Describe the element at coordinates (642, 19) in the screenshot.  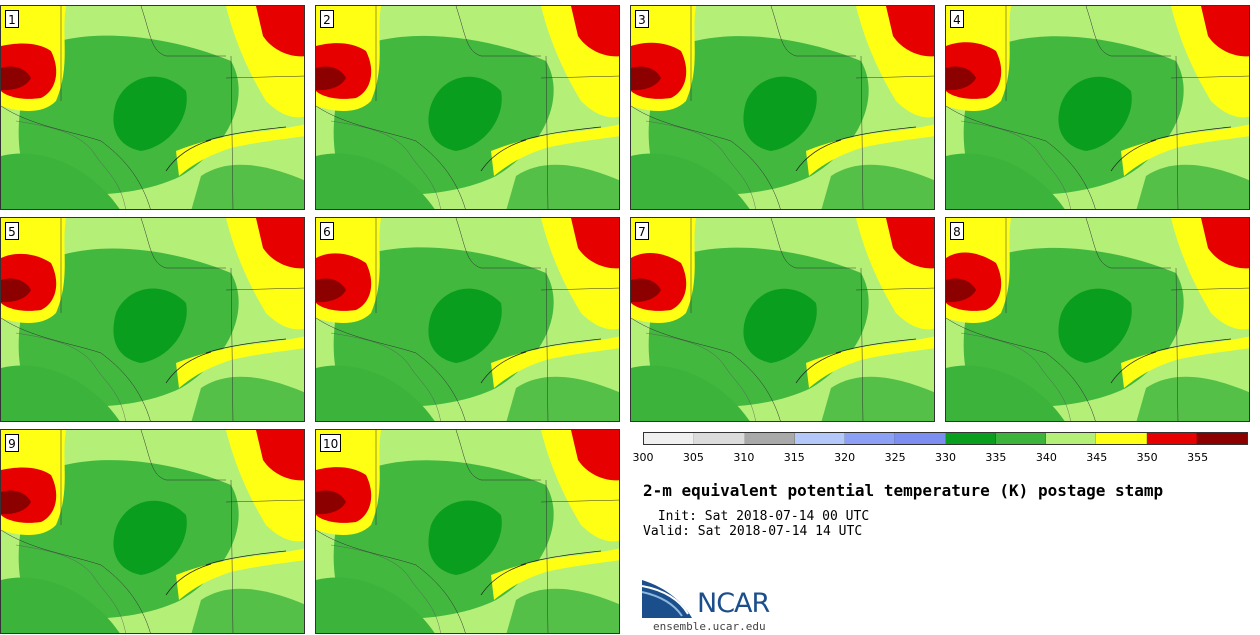
I see `panel-number: 3` at that location.